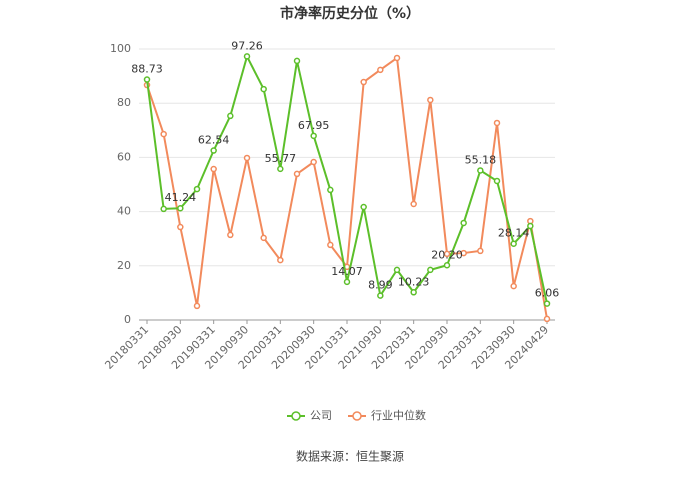  What do you see at coordinates (514, 233) in the screenshot?
I see `data-label: 28.14` at bounding box center [514, 233].